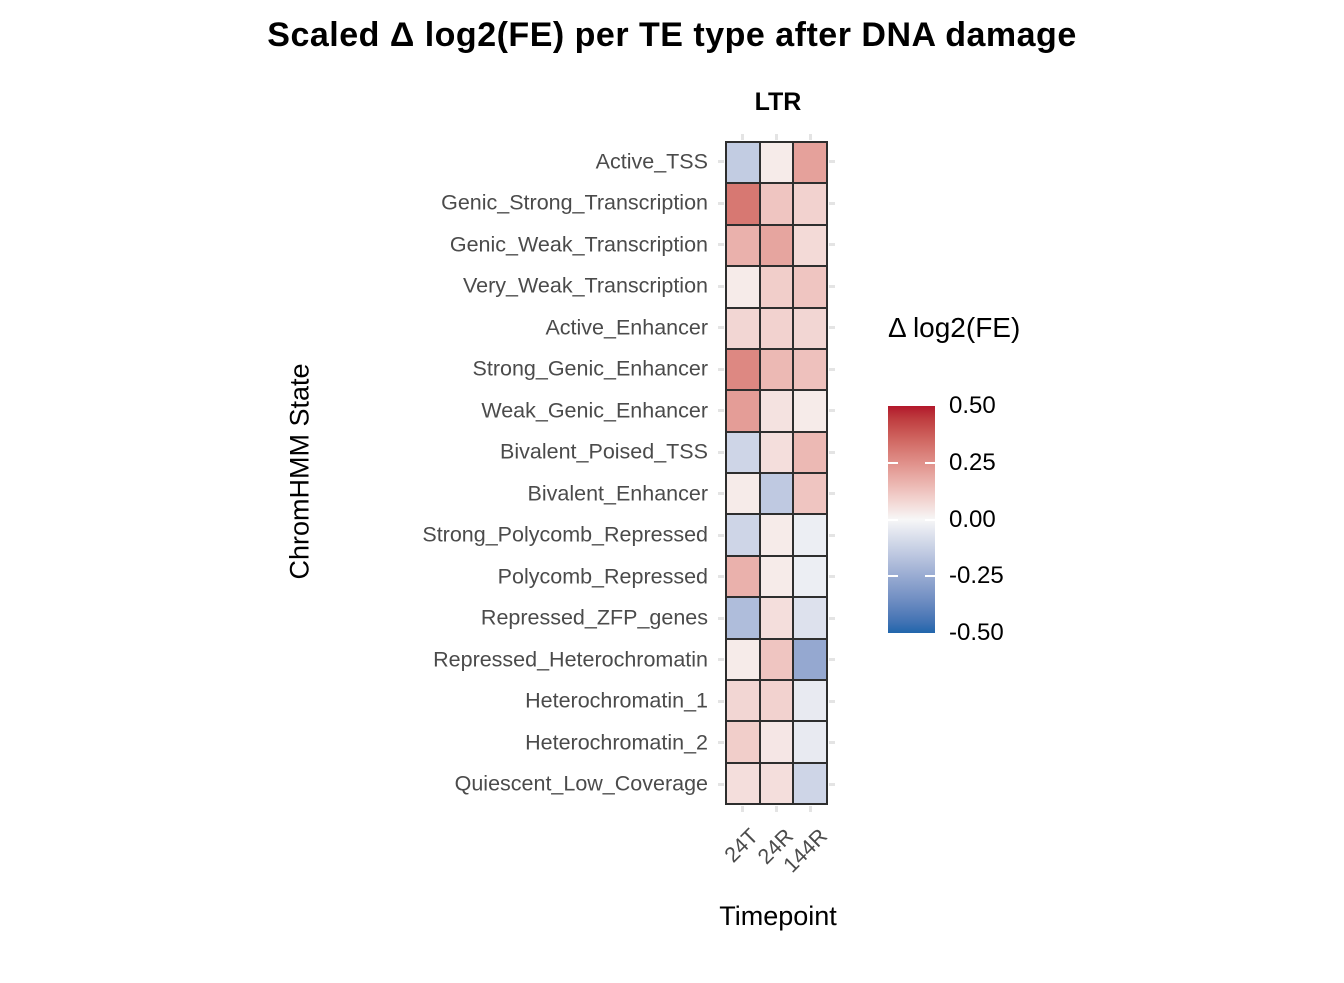 This screenshot has width=1344, height=983. What do you see at coordinates (616, 742) in the screenshot?
I see `y-axis-label: Heterochromatin_2` at bounding box center [616, 742].